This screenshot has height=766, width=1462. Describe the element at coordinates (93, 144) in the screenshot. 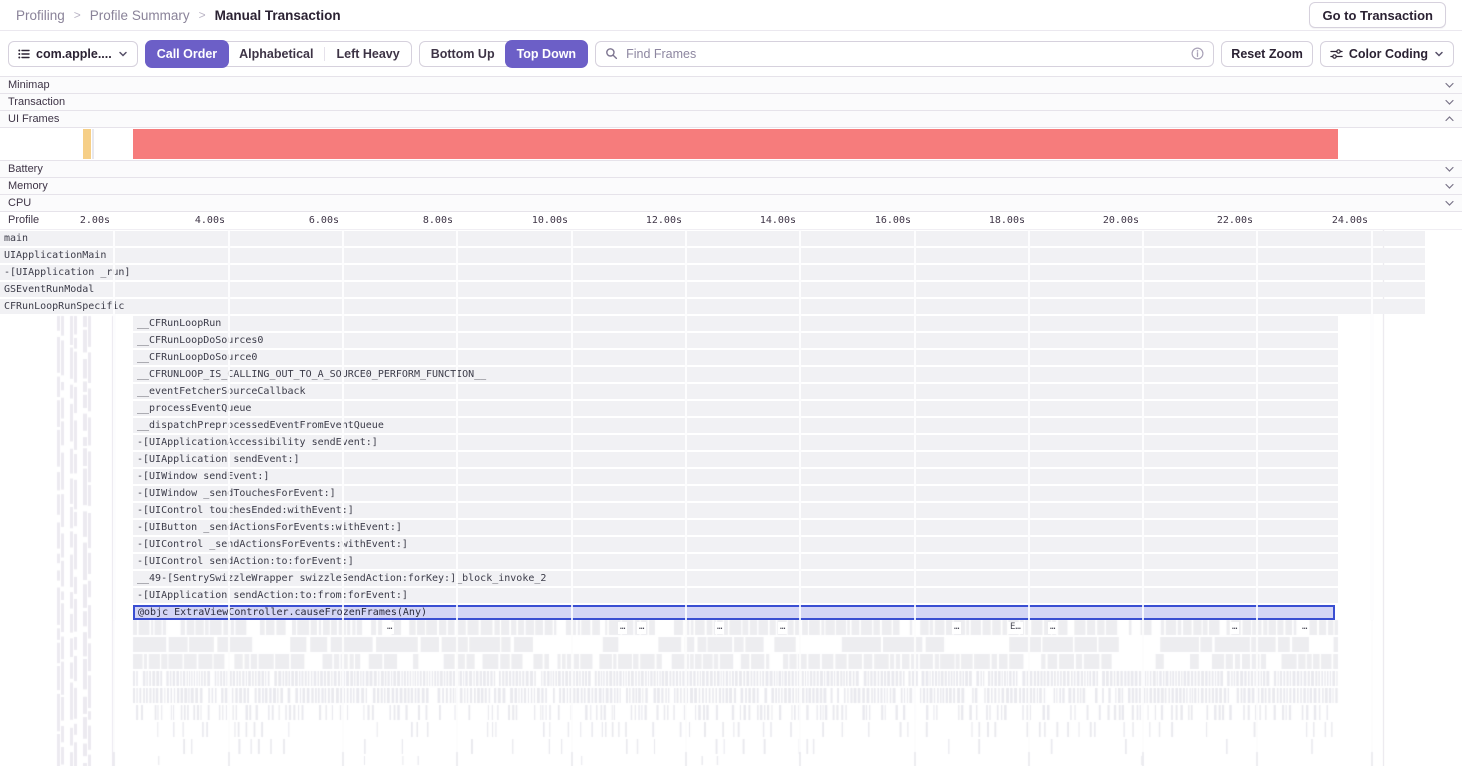

I see `frame-divider` at that location.